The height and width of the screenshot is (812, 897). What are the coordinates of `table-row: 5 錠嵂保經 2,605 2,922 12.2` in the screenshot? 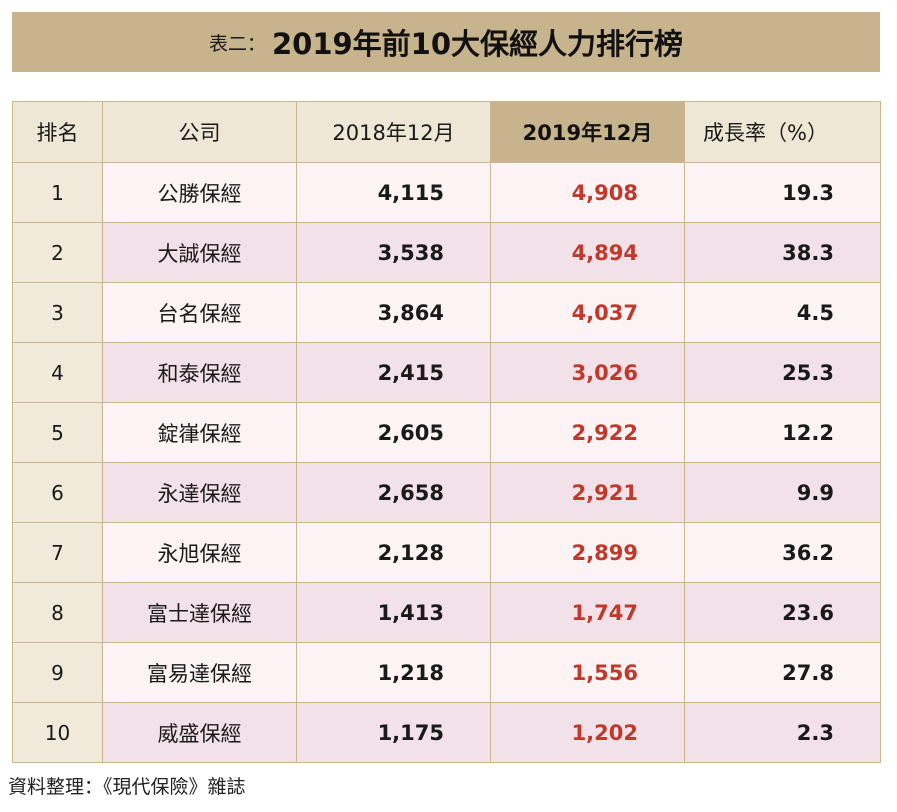 It's located at (446, 432).